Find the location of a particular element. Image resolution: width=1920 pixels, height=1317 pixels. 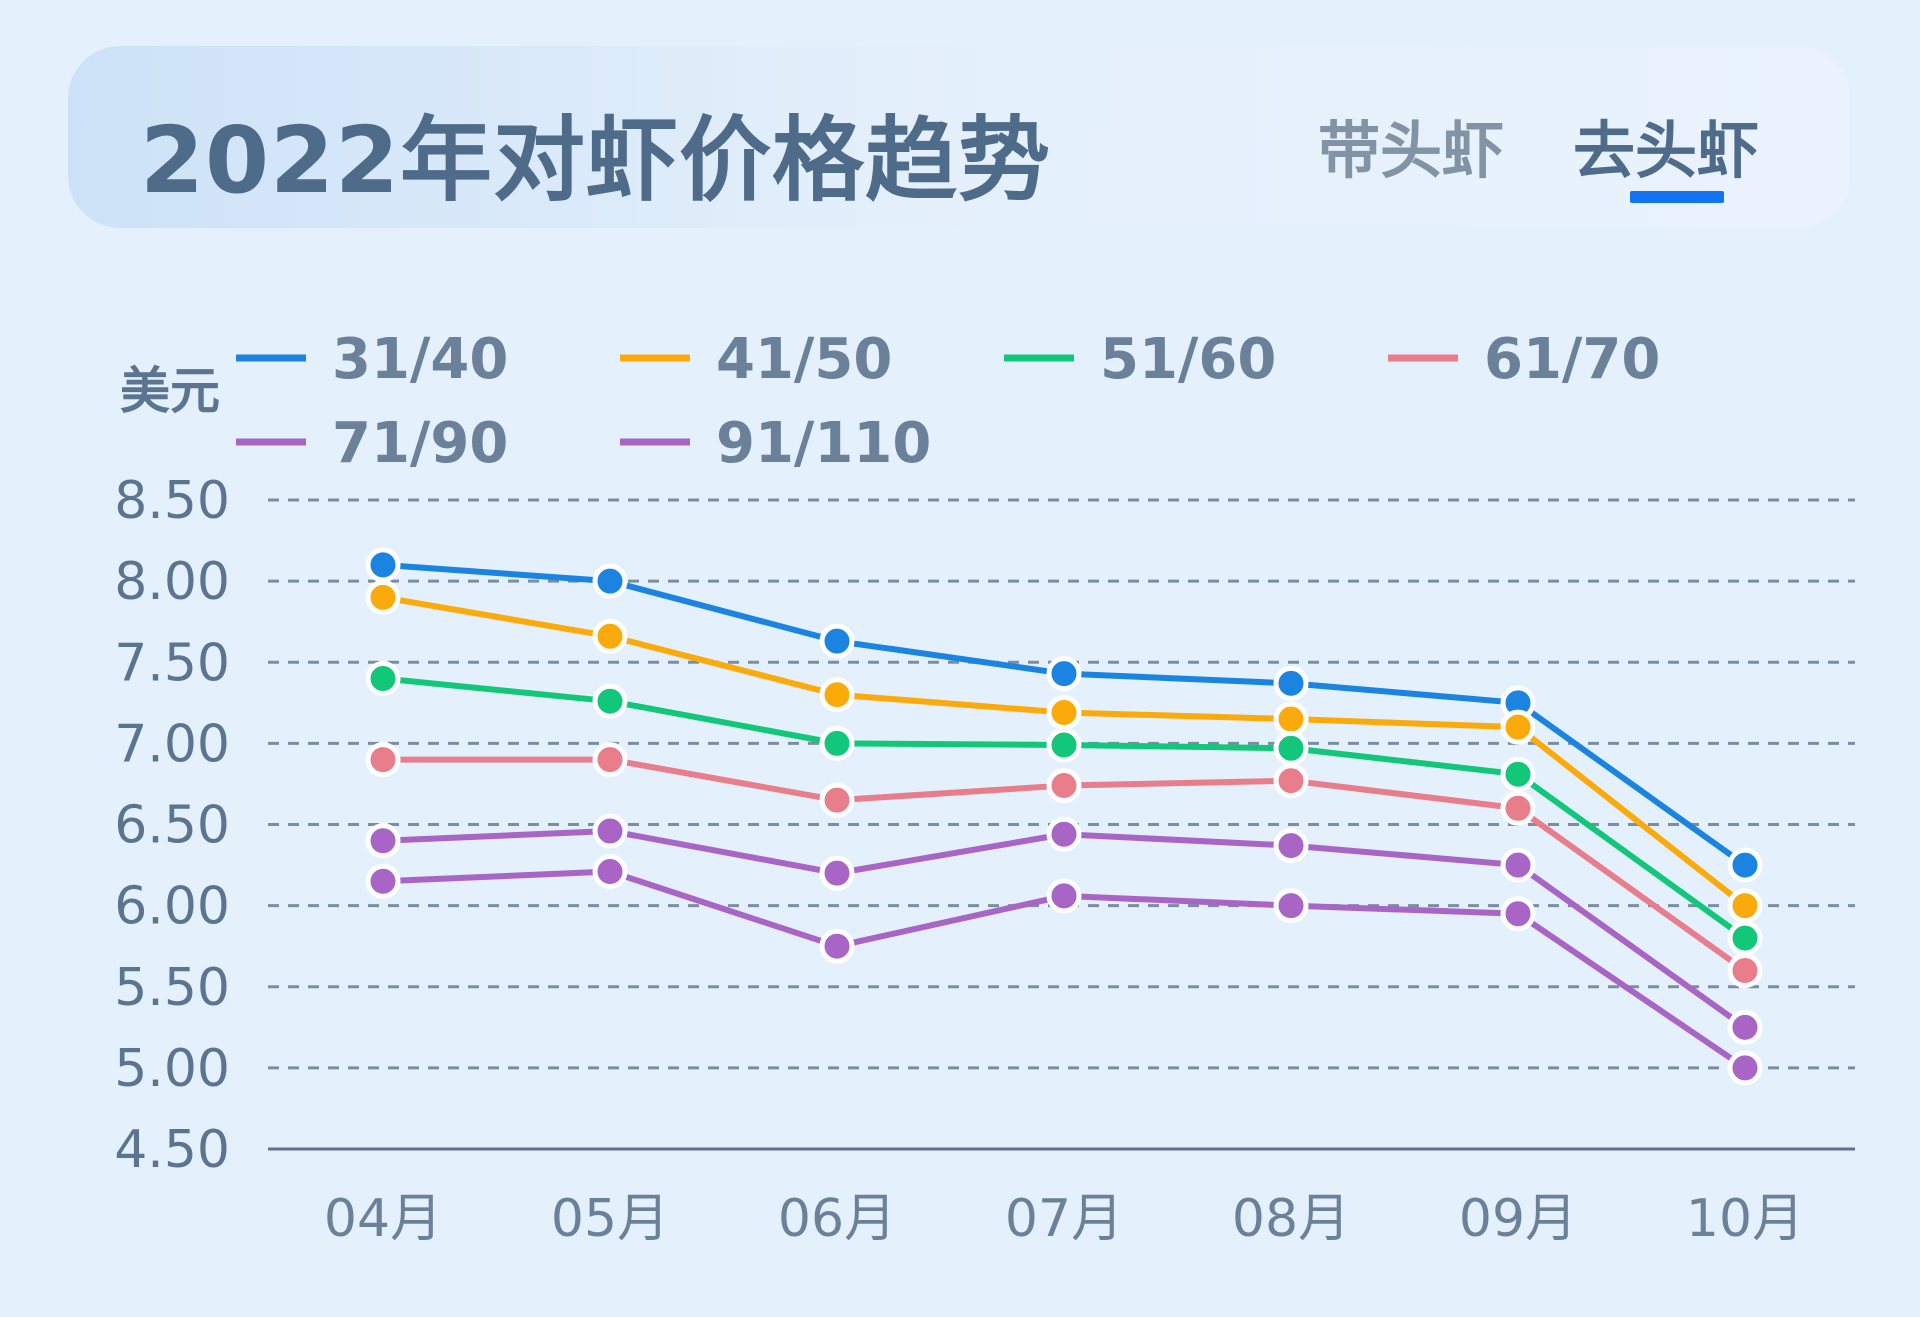

y-tick-label: 4.50 is located at coordinates (172, 1150).